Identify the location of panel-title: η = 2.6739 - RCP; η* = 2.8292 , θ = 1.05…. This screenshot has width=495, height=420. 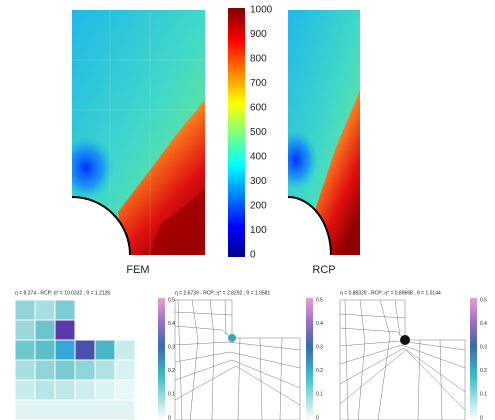
(222, 293).